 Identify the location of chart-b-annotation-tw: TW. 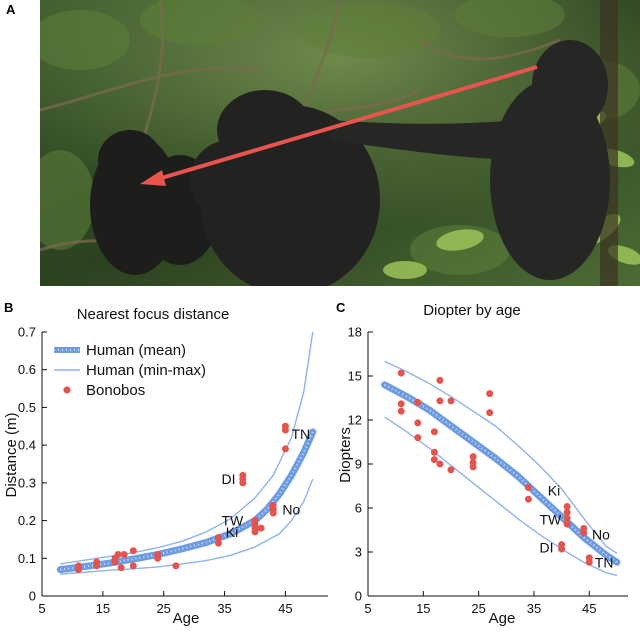
(233, 521).